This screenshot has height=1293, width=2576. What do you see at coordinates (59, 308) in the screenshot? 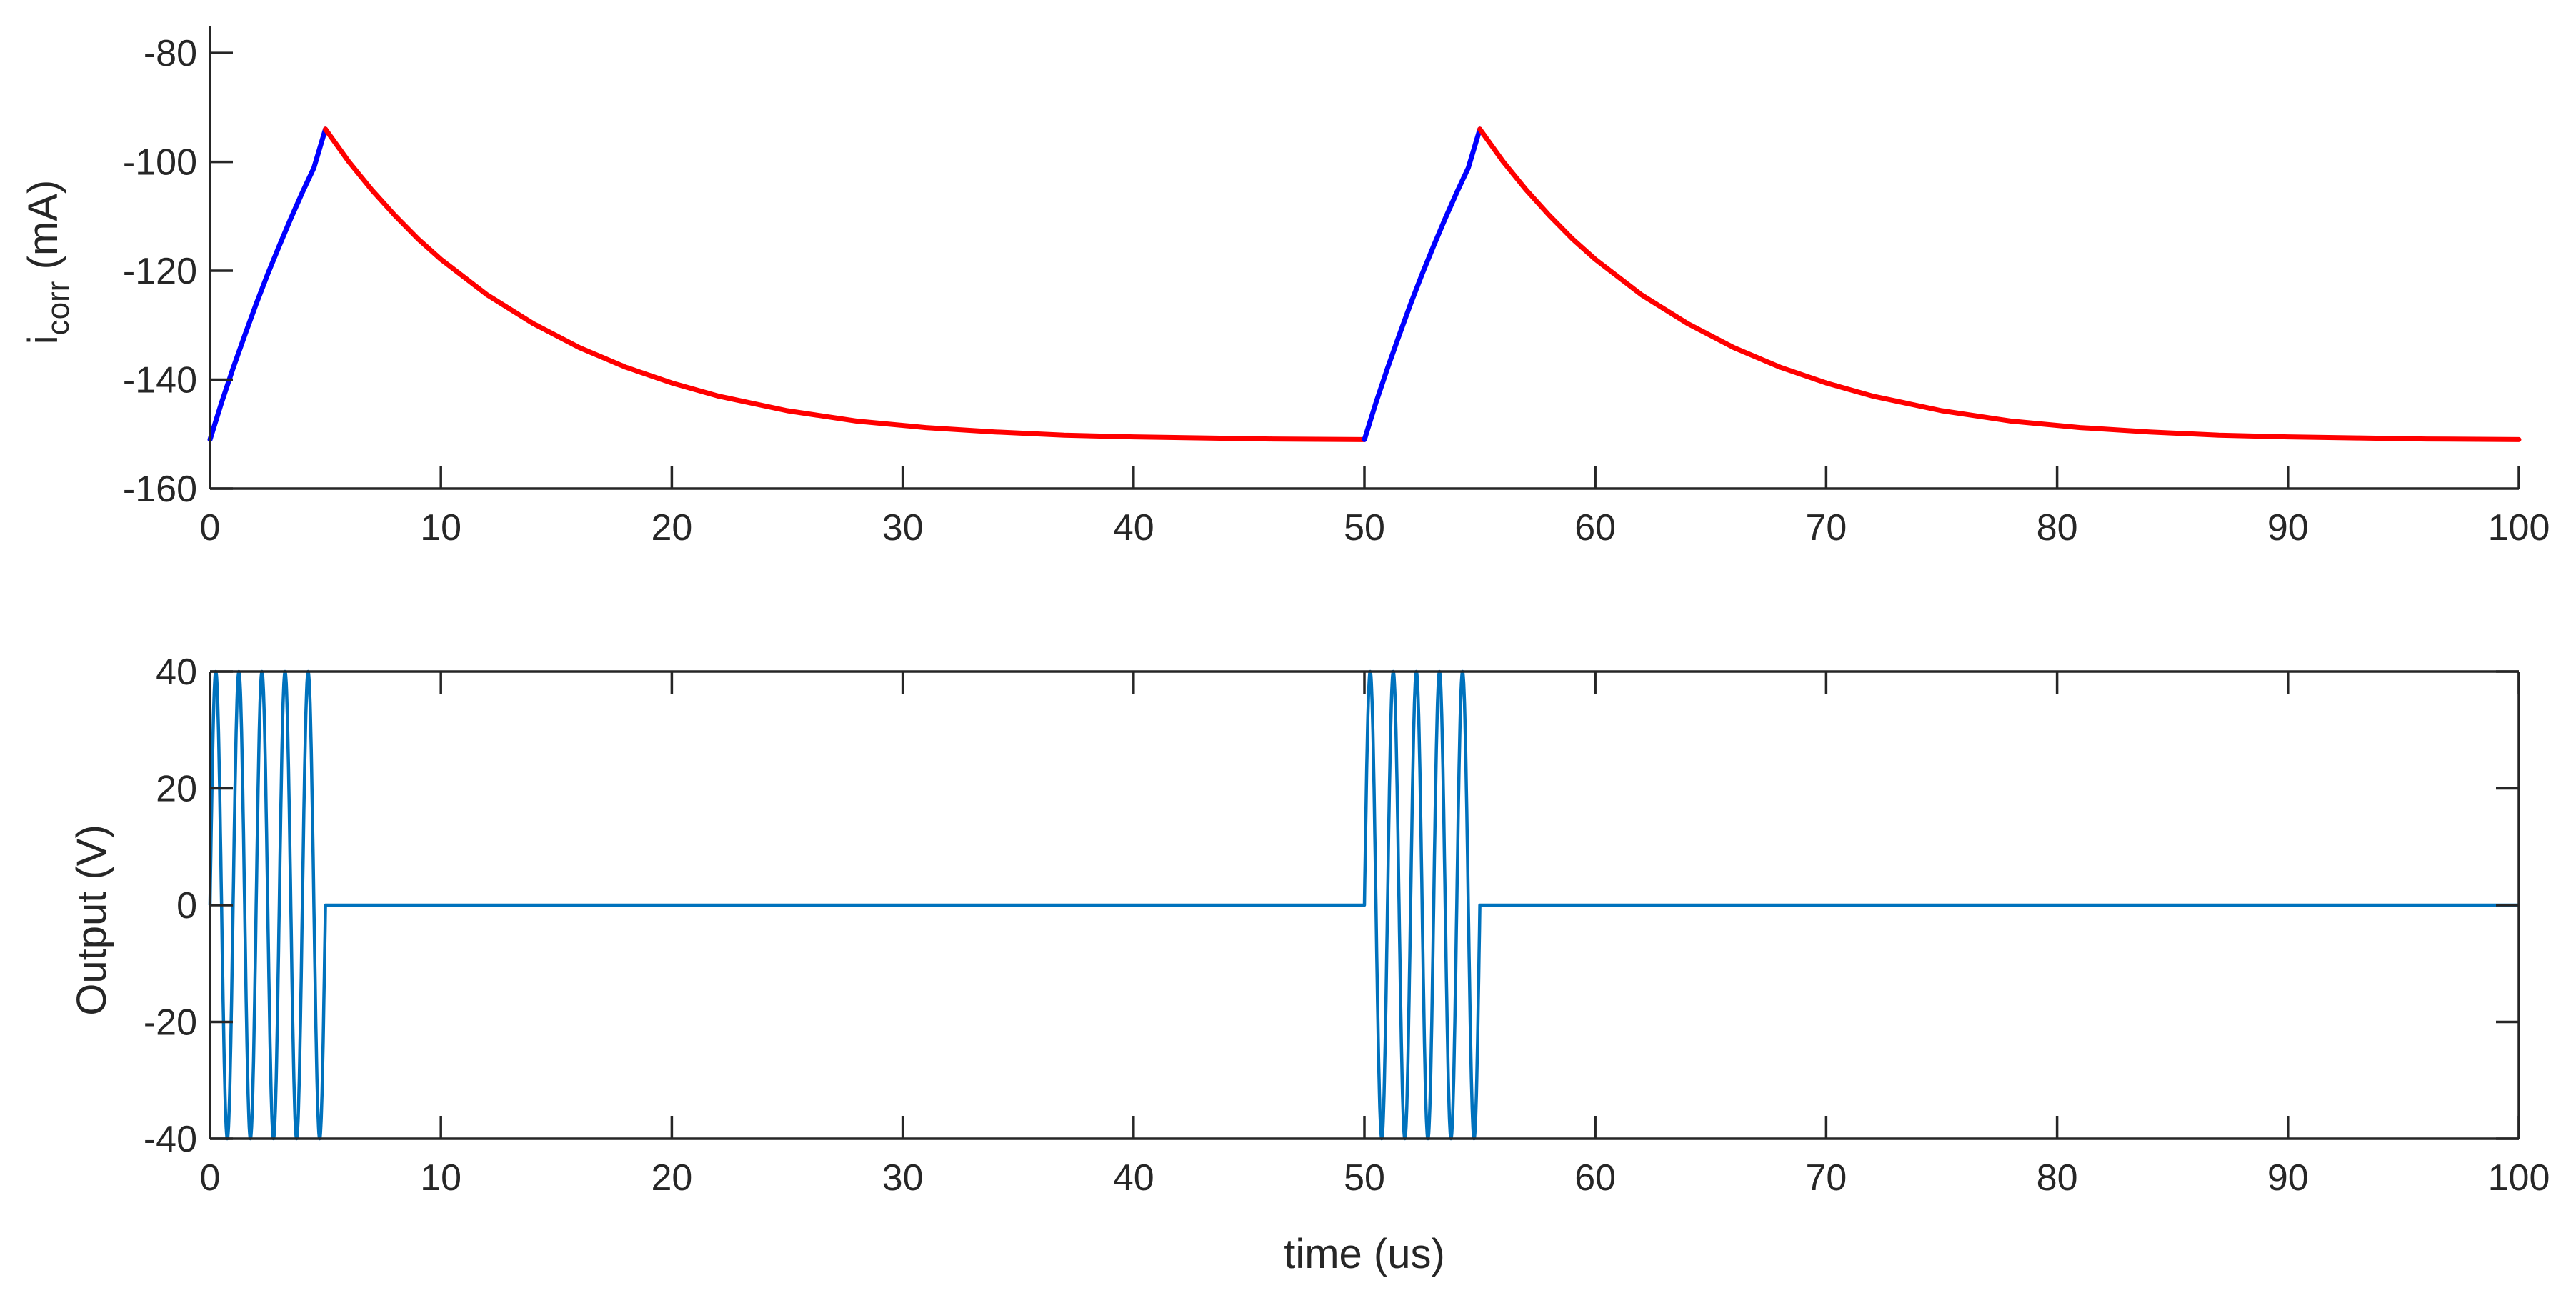
I see `top-y-axis-label-subscript: corr` at bounding box center [59, 308].